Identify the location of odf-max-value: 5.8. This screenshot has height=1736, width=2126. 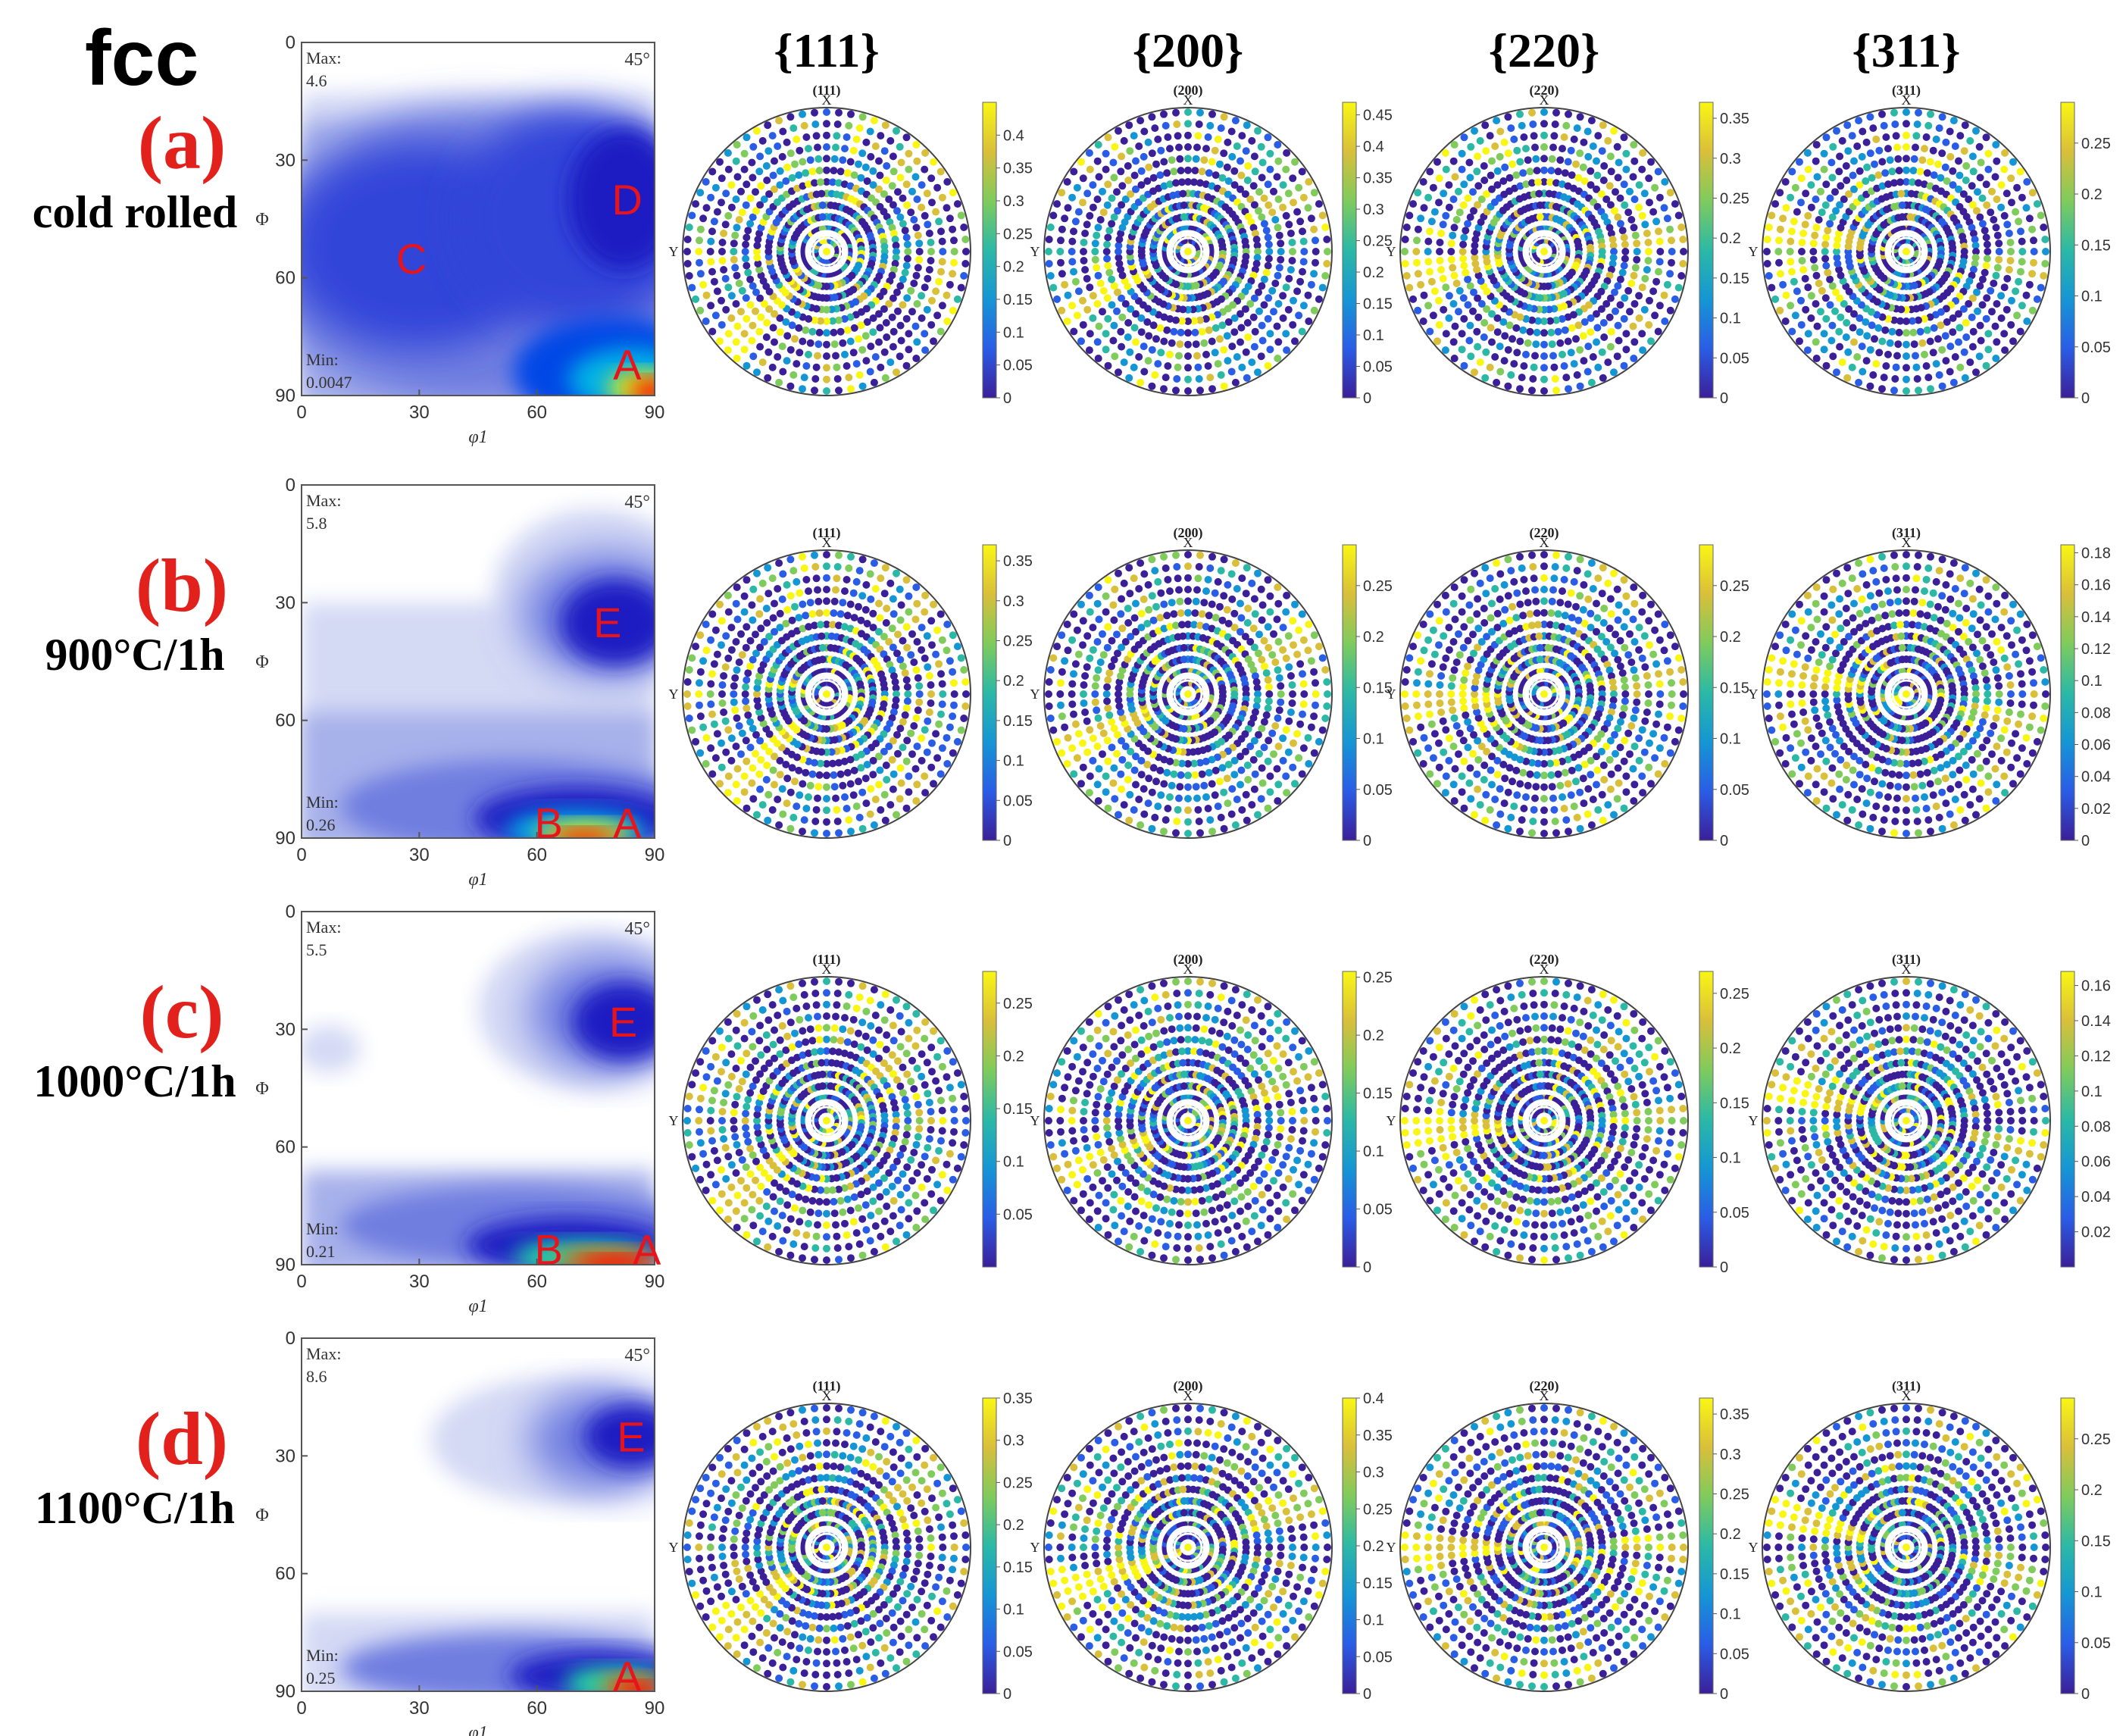
(316, 523).